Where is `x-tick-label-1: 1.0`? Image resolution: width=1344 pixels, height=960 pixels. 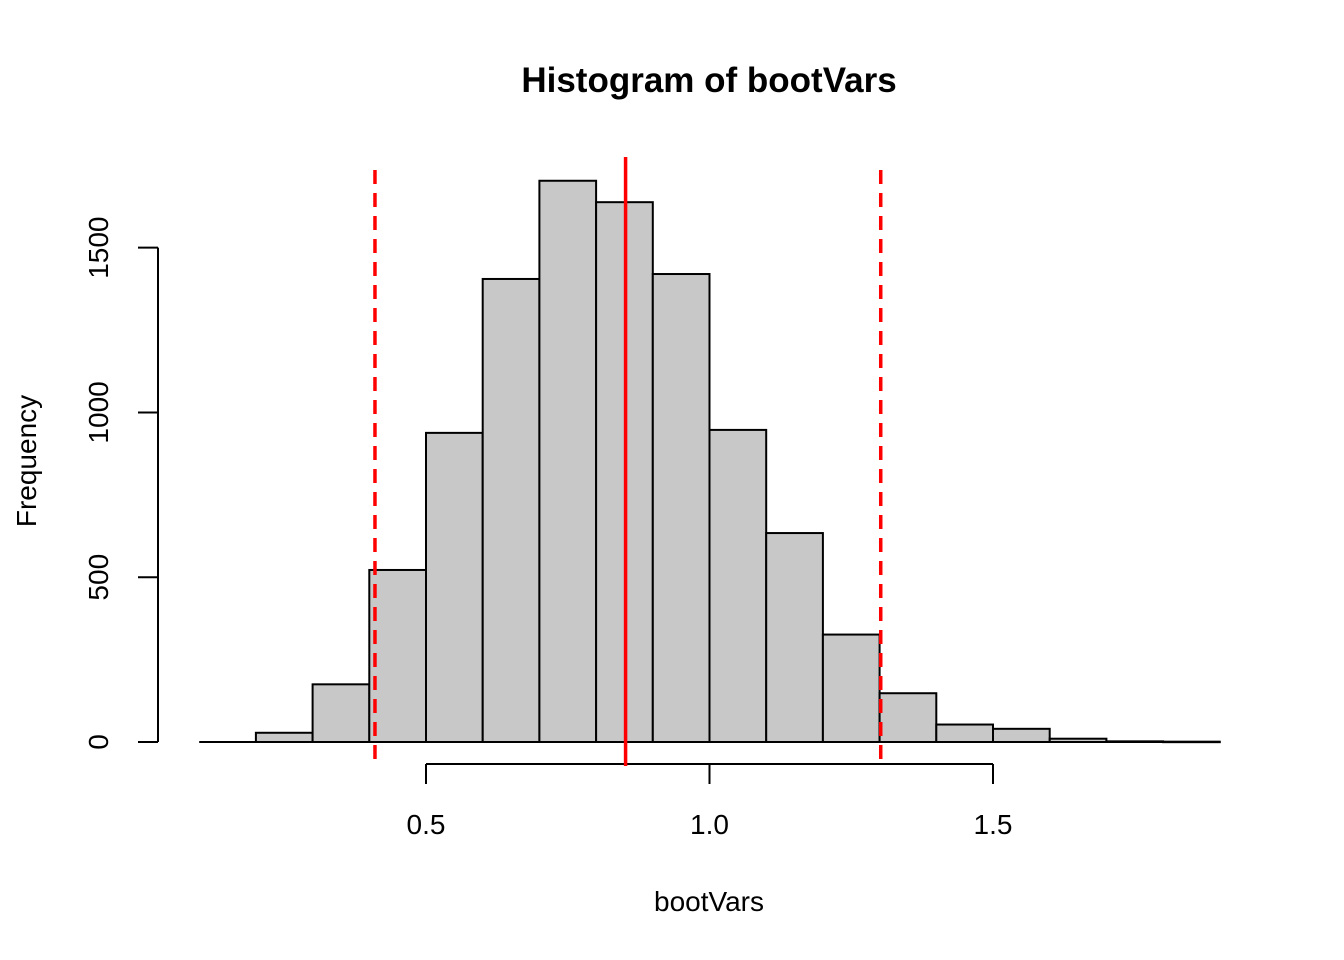 x-tick-label-1: 1.0 is located at coordinates (709, 824).